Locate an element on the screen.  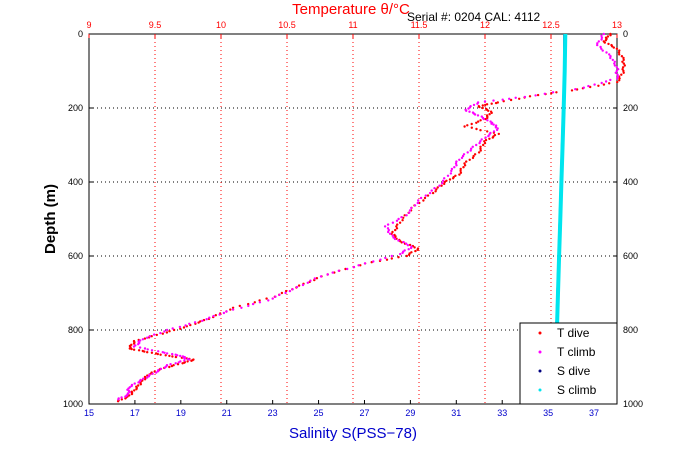
bottom-tick-label: 23 is located at coordinates (273, 413).